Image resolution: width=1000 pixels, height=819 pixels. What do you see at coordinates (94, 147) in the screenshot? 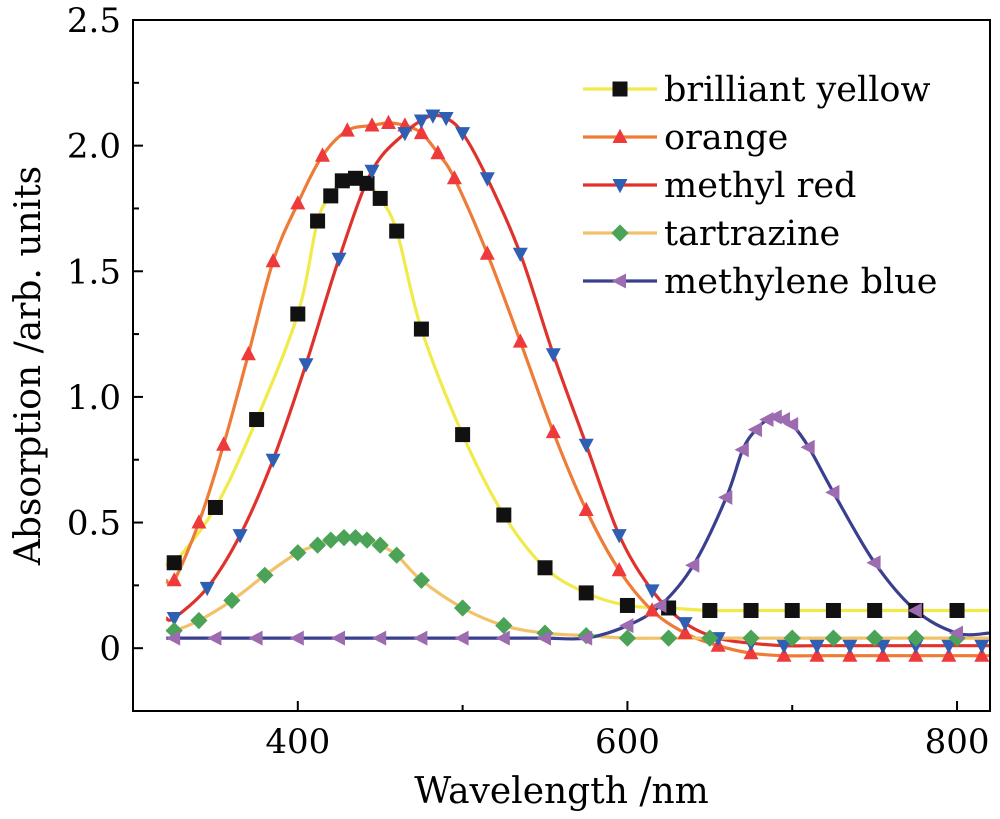
I see `y-tick-label: 2.0` at bounding box center [94, 147].